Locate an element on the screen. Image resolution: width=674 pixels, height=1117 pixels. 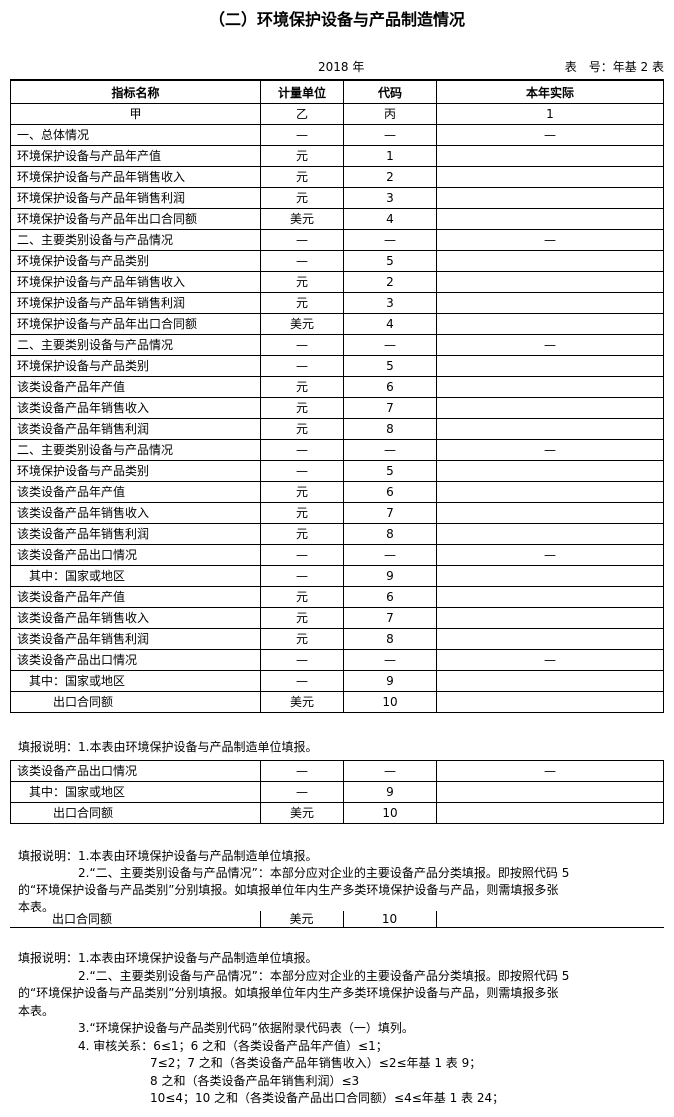
indicator-name: 环境保护设备与产品类别 is located at coordinates (135, 366).